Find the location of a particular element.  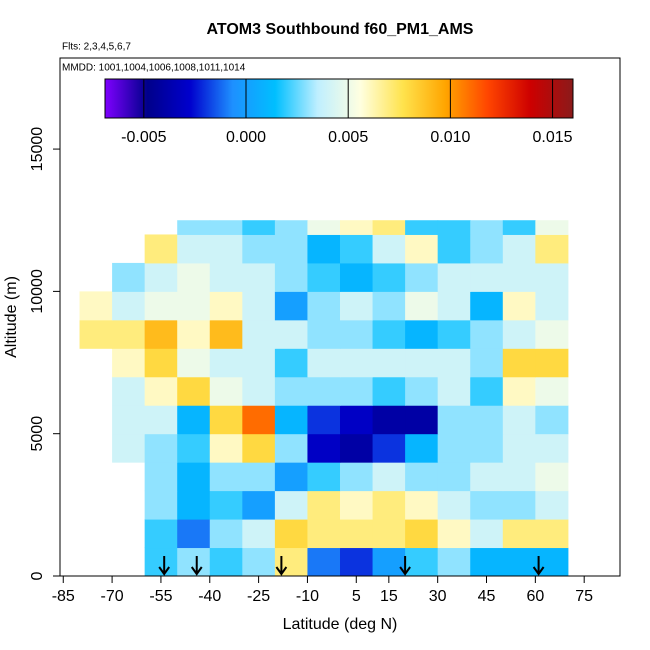

colorbar-tick-label: -0.005 is located at coordinates (143, 137).